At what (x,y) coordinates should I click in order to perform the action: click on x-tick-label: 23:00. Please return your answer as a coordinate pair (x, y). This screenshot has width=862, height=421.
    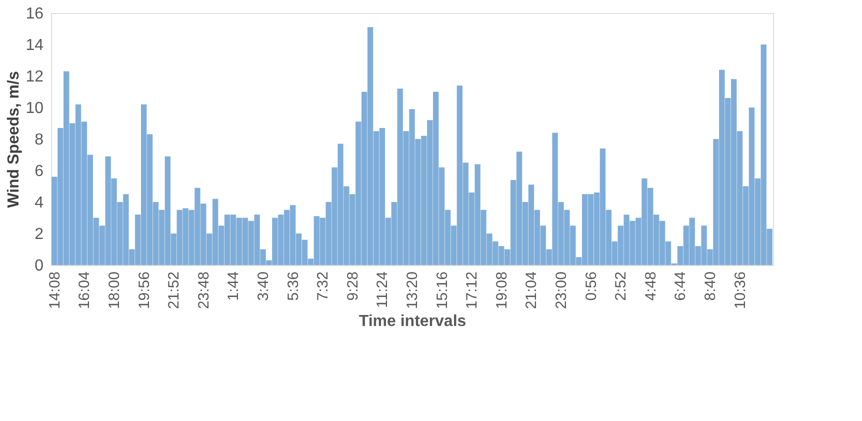
    Looking at the image, I should click on (561, 291).